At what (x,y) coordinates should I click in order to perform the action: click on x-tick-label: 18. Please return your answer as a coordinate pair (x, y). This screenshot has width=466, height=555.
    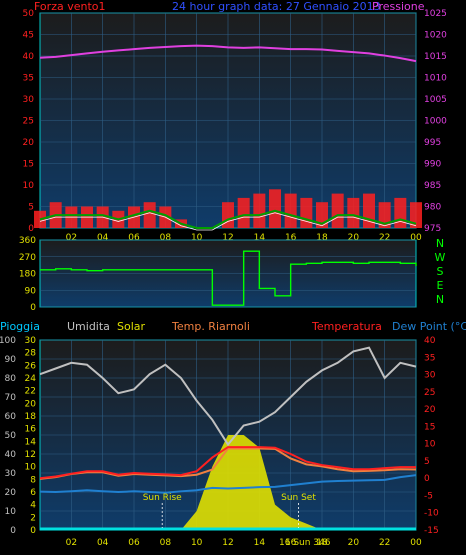
    Looking at the image, I should click on (322, 543).